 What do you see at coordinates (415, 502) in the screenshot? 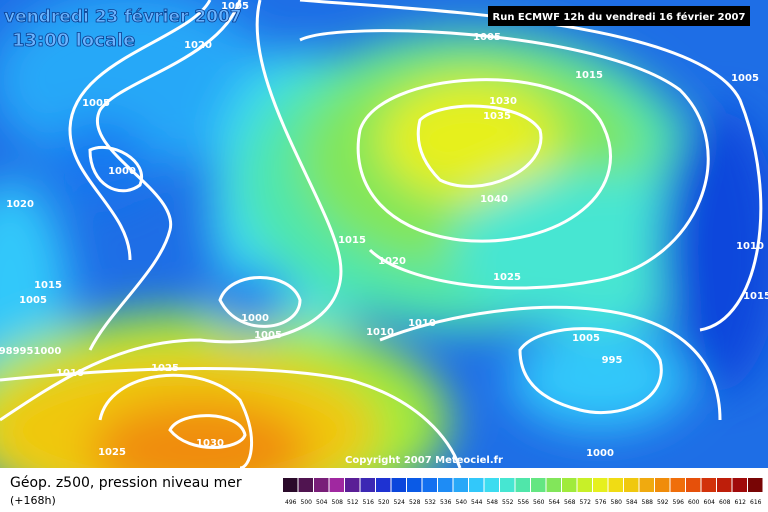
I see `legend-step-label: 528` at bounding box center [415, 502].